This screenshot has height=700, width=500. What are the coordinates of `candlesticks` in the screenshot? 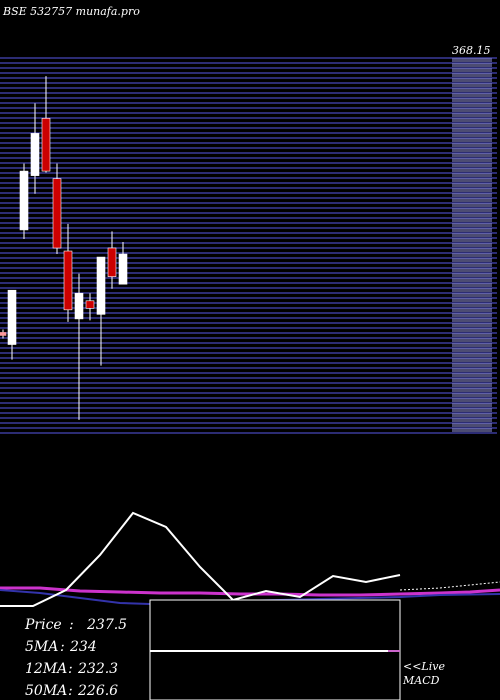 It's located at (64, 248).